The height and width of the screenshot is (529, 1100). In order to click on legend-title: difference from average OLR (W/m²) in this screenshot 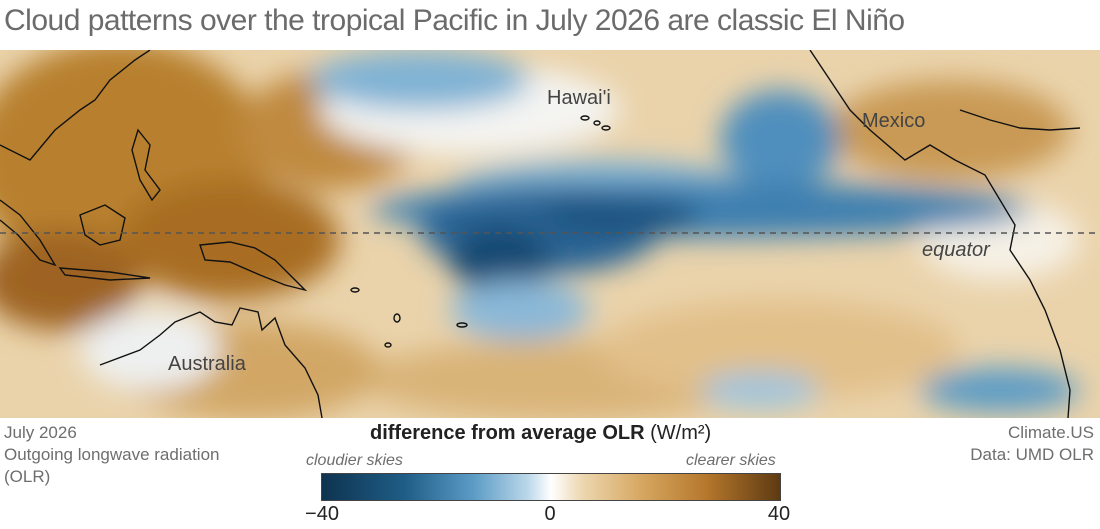, I will do `click(540, 433)`.